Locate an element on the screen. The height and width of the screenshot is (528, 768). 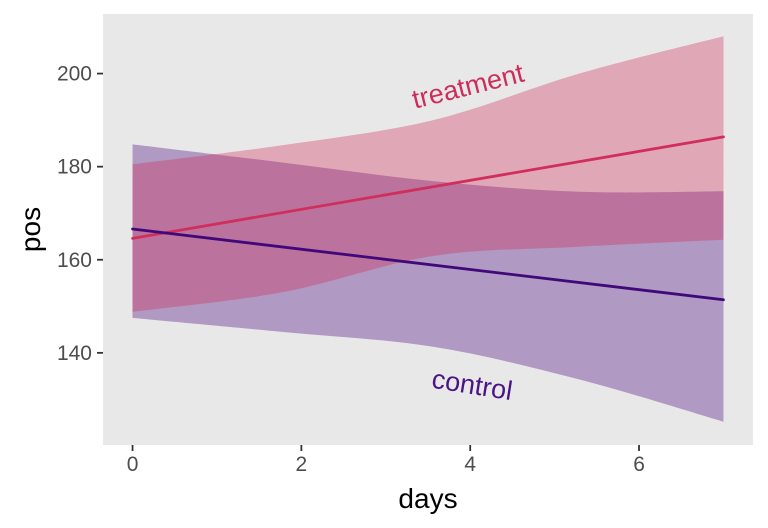
control-line is located at coordinates (428, 264).